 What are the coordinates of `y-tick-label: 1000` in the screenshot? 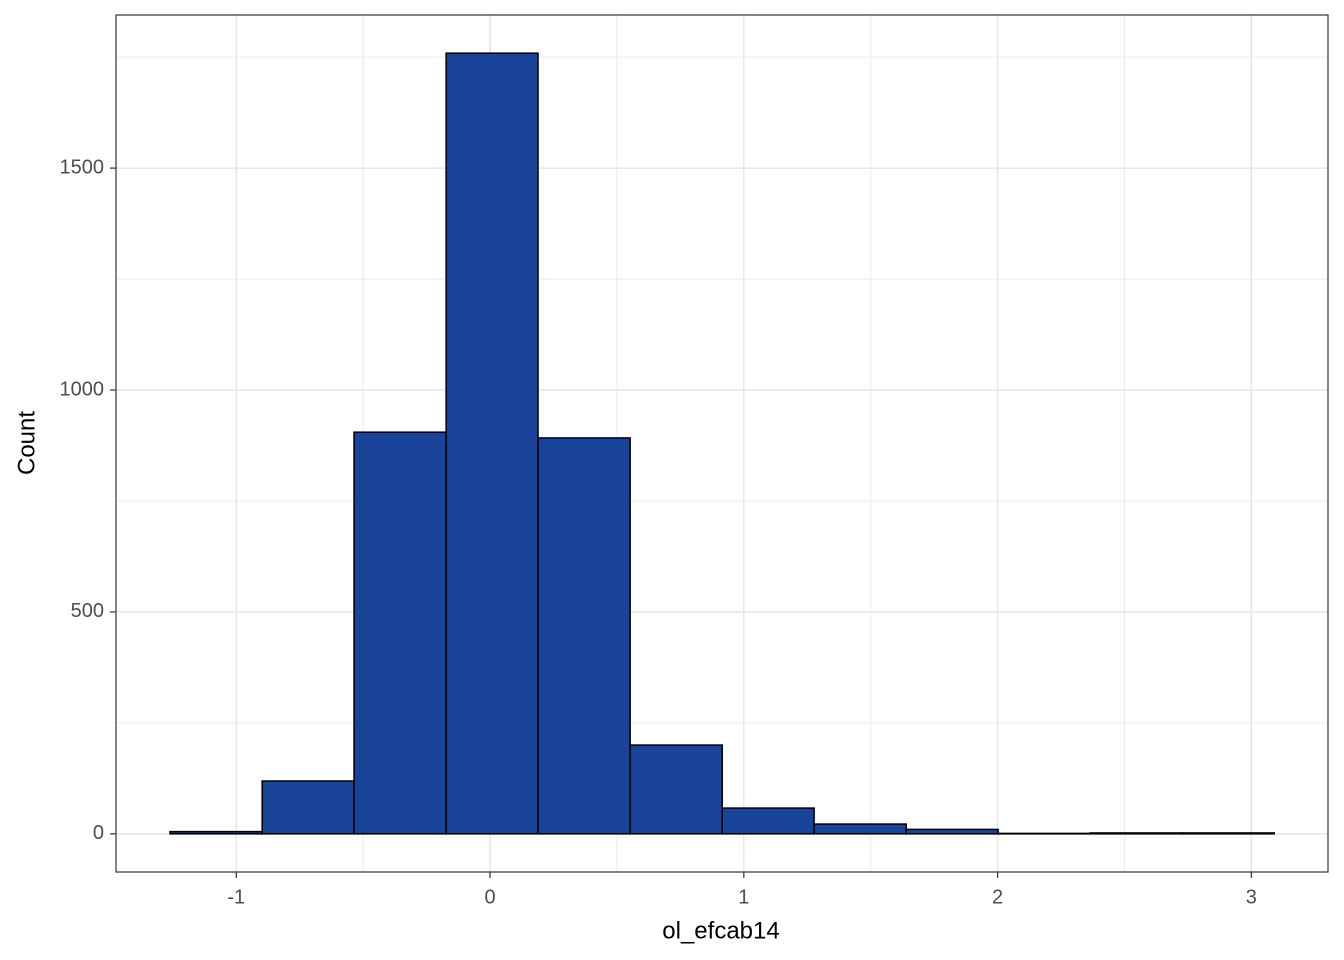 It's located at (82, 389).